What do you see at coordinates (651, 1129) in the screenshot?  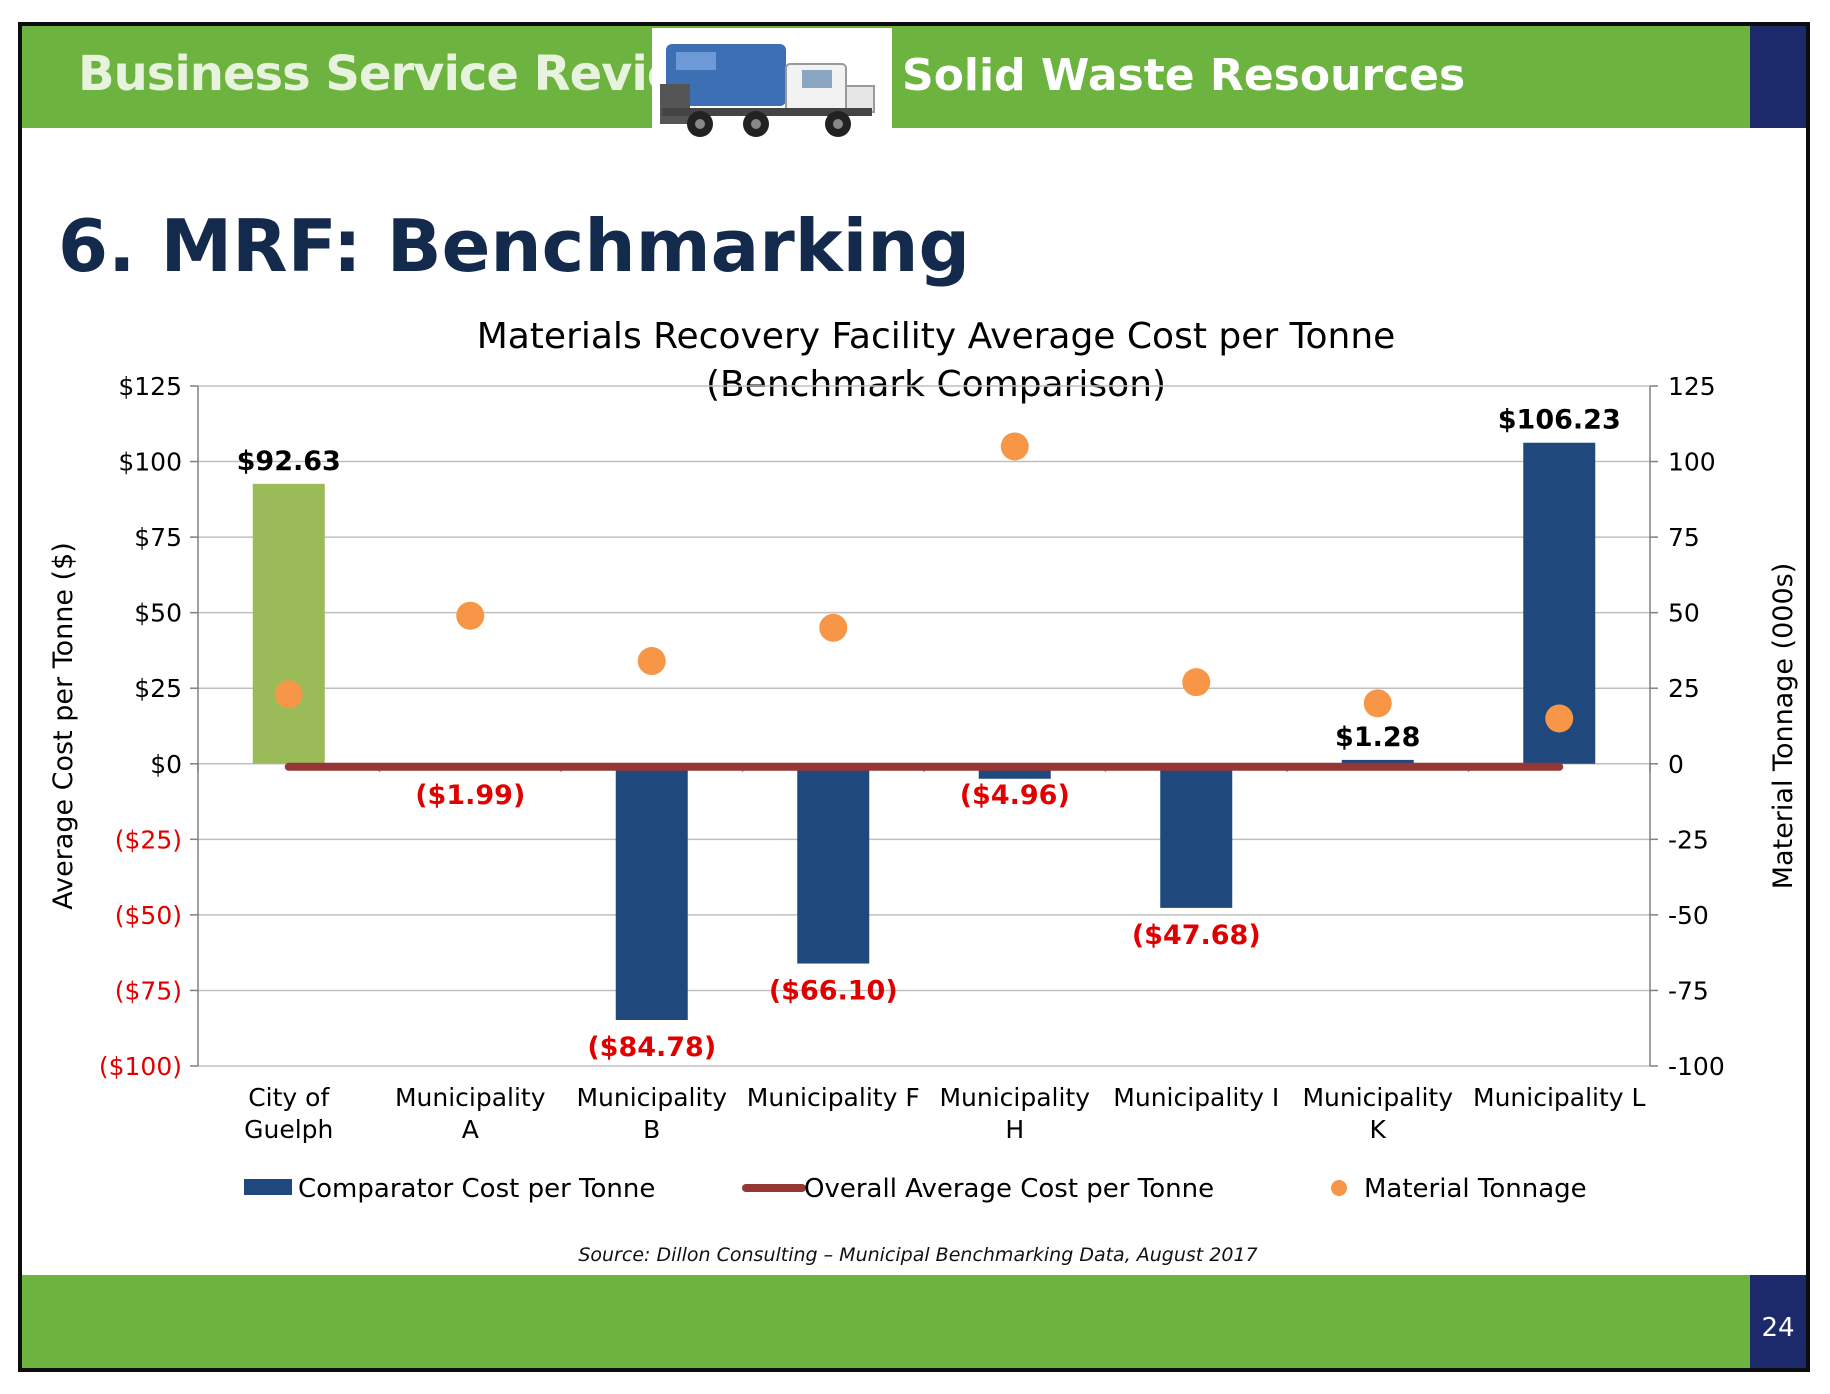 I see `x-tick-label: B` at bounding box center [651, 1129].